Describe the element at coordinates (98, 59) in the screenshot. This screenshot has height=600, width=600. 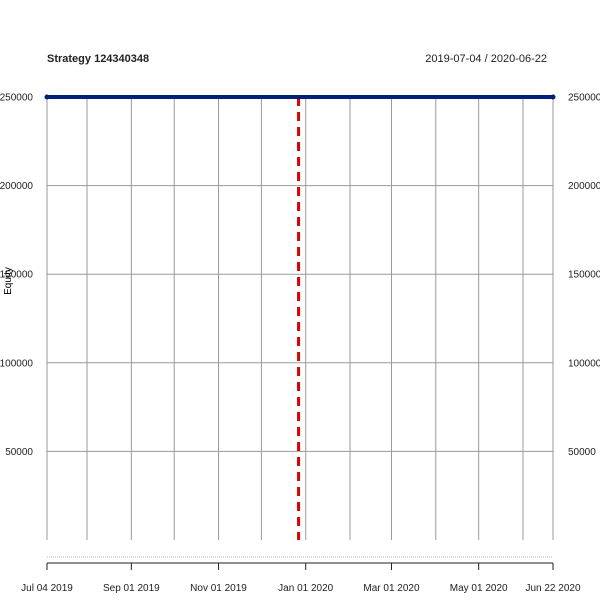
I see `chart-title: Strategy 124340348` at that location.